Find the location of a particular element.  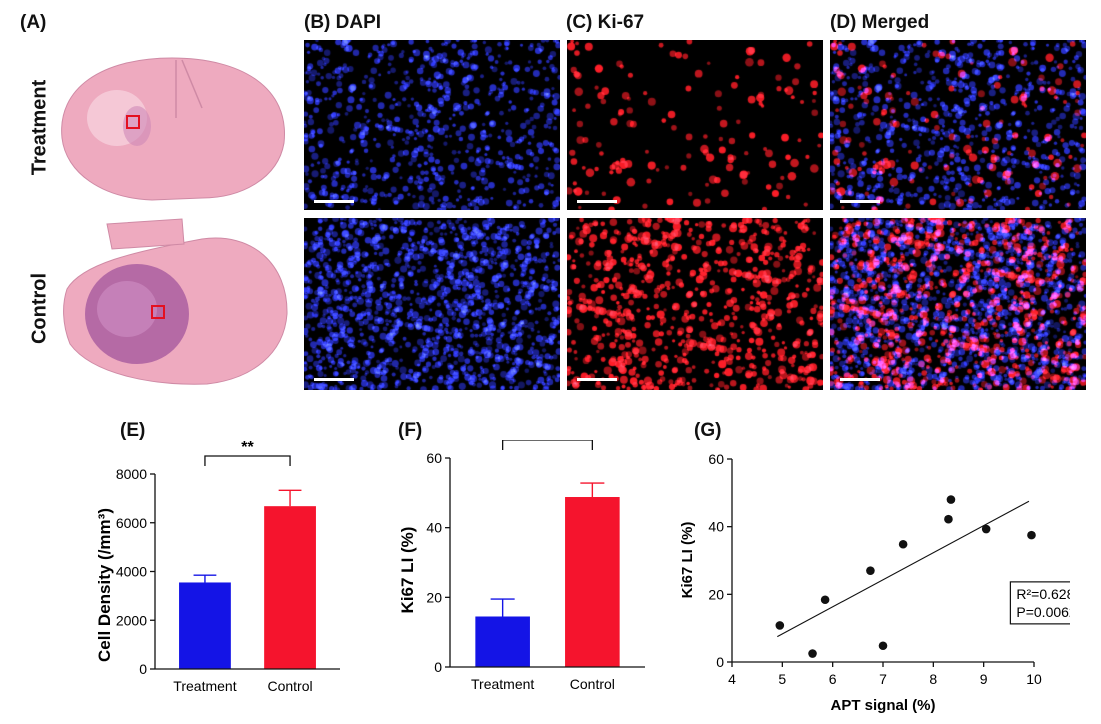

dapi-treatment-panel is located at coordinates (432, 125).